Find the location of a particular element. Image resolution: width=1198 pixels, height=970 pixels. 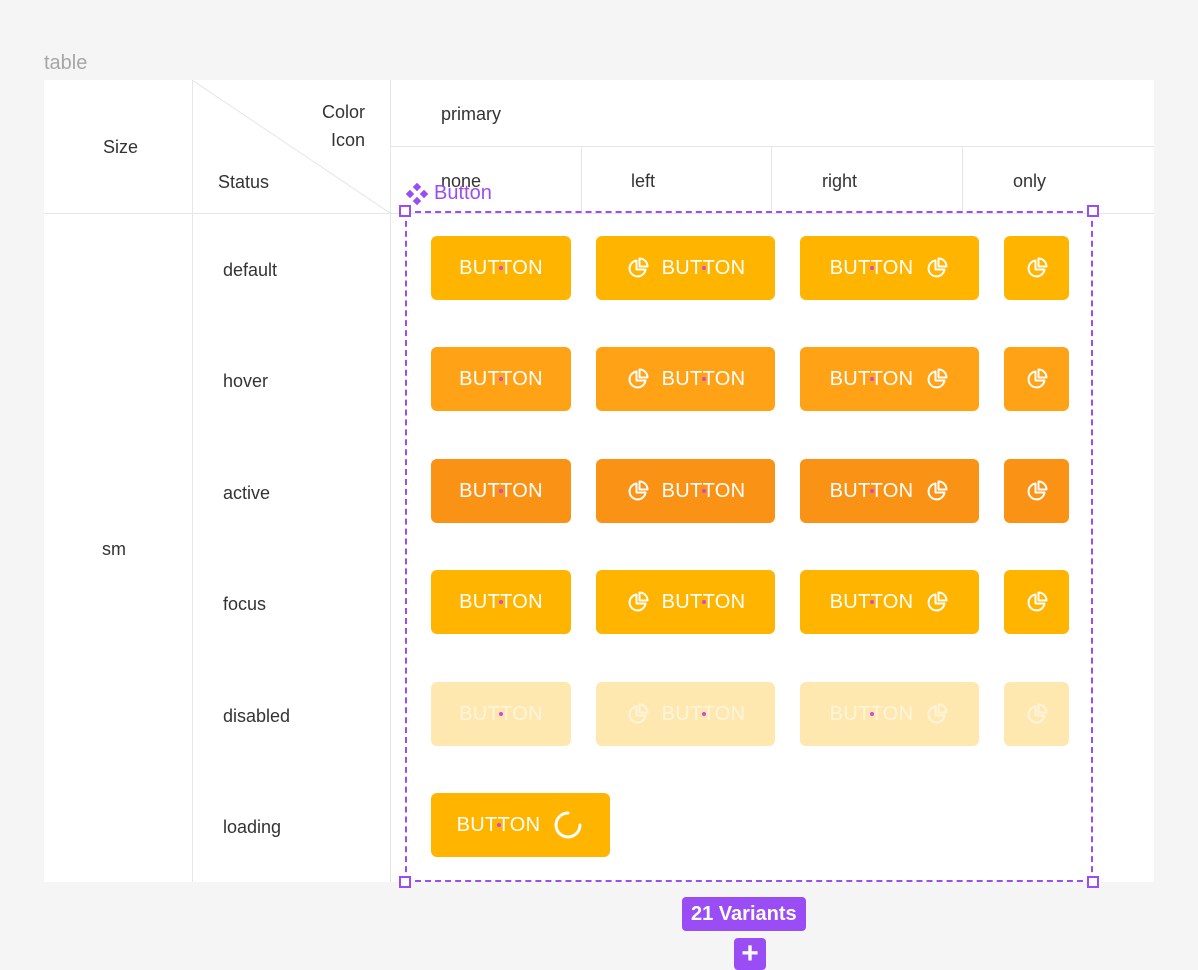

button-active-none: BUTTON is located at coordinates (501, 491).